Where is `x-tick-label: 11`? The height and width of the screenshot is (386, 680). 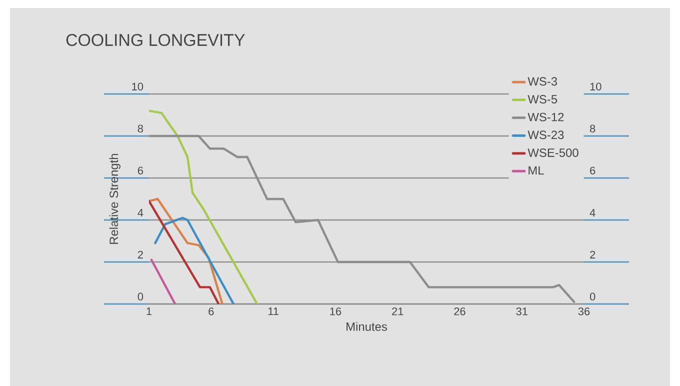
x-tick-label: 11 is located at coordinates (273, 312).